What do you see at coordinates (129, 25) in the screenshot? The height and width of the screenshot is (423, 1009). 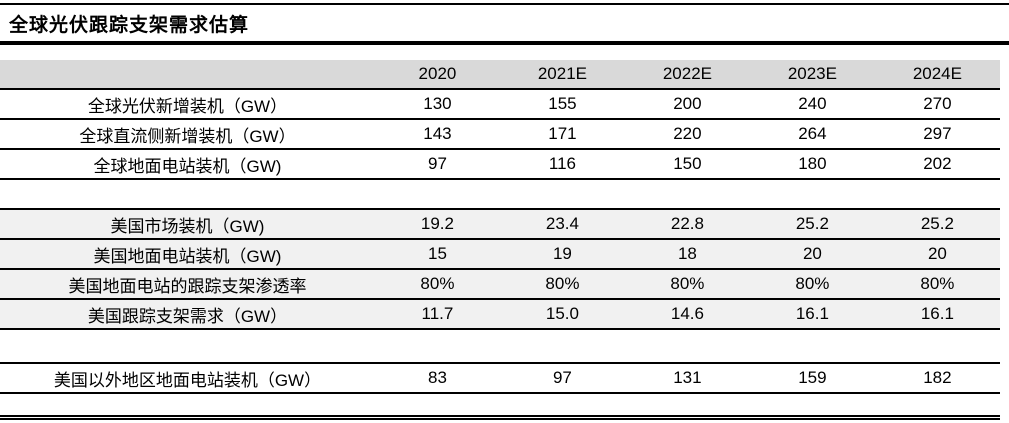 I see `table-title: 全球光伏跟踪支架需求估算` at bounding box center [129, 25].